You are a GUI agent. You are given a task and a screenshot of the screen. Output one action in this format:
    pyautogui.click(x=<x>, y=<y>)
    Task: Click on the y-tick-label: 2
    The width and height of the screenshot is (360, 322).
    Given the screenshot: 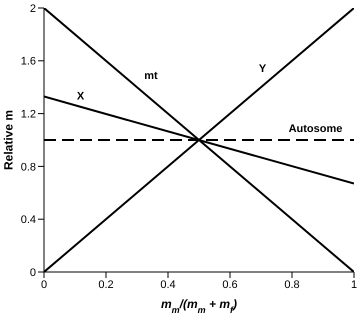 What is the action you would take?
    pyautogui.click(x=33, y=8)
    